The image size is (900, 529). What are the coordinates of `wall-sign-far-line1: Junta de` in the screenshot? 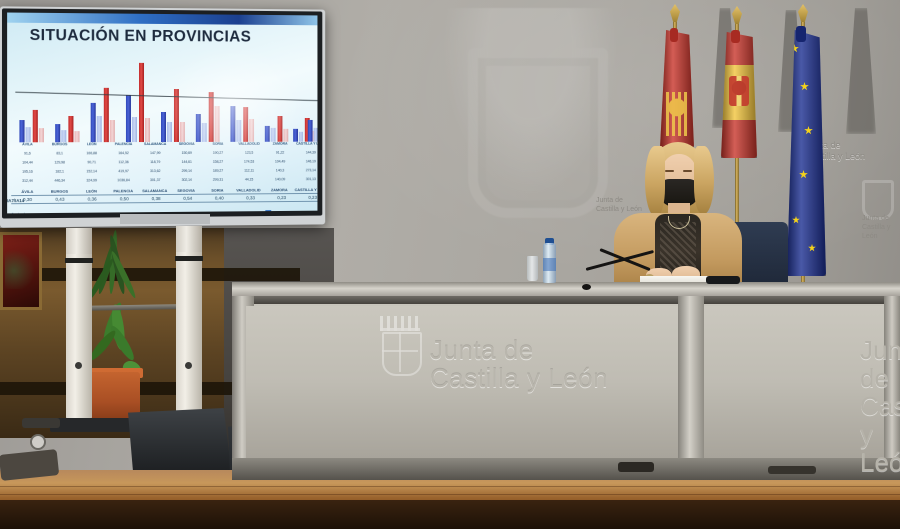 It's located at (875, 218).